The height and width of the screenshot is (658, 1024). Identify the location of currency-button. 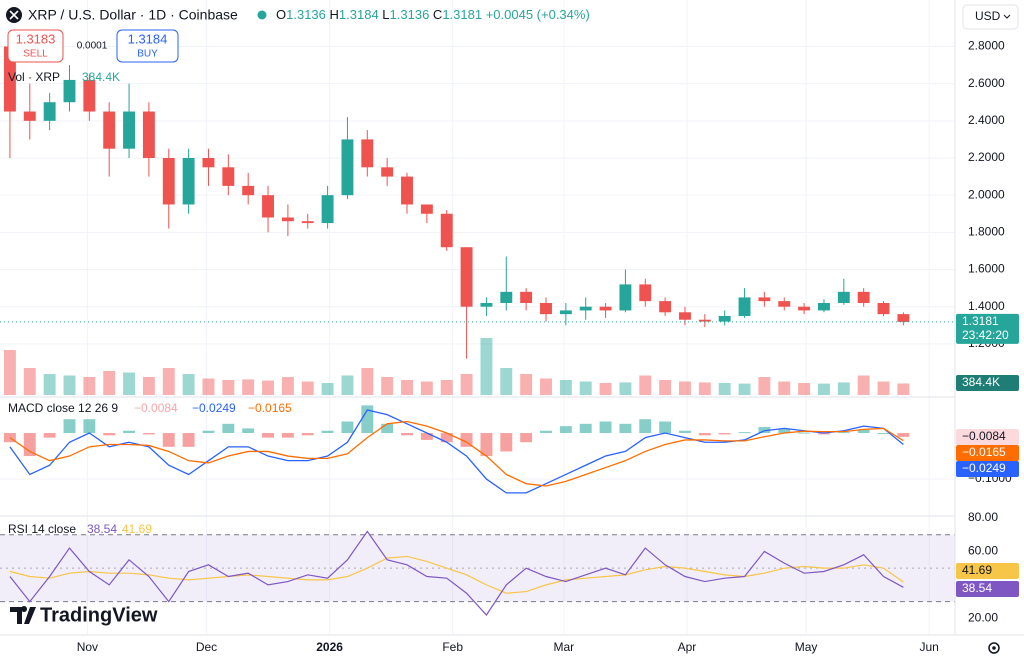
(990, 17).